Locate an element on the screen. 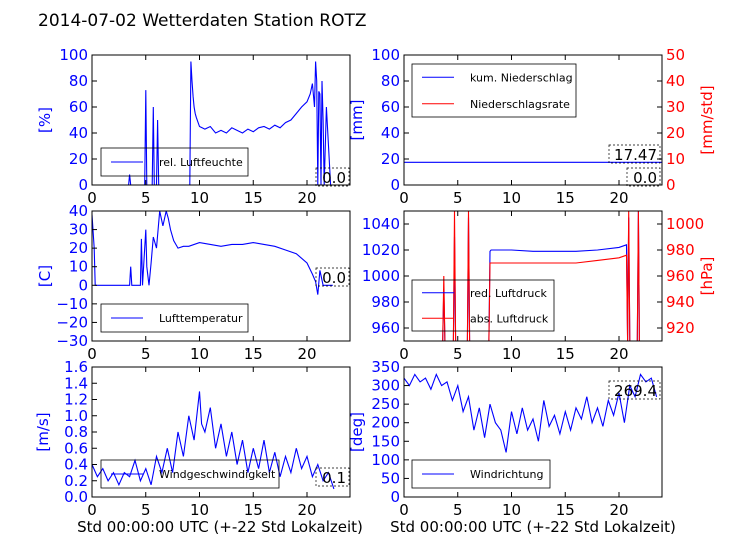 This screenshot has height=552, width=736. y-axis-label: [deg] is located at coordinates (357, 432).